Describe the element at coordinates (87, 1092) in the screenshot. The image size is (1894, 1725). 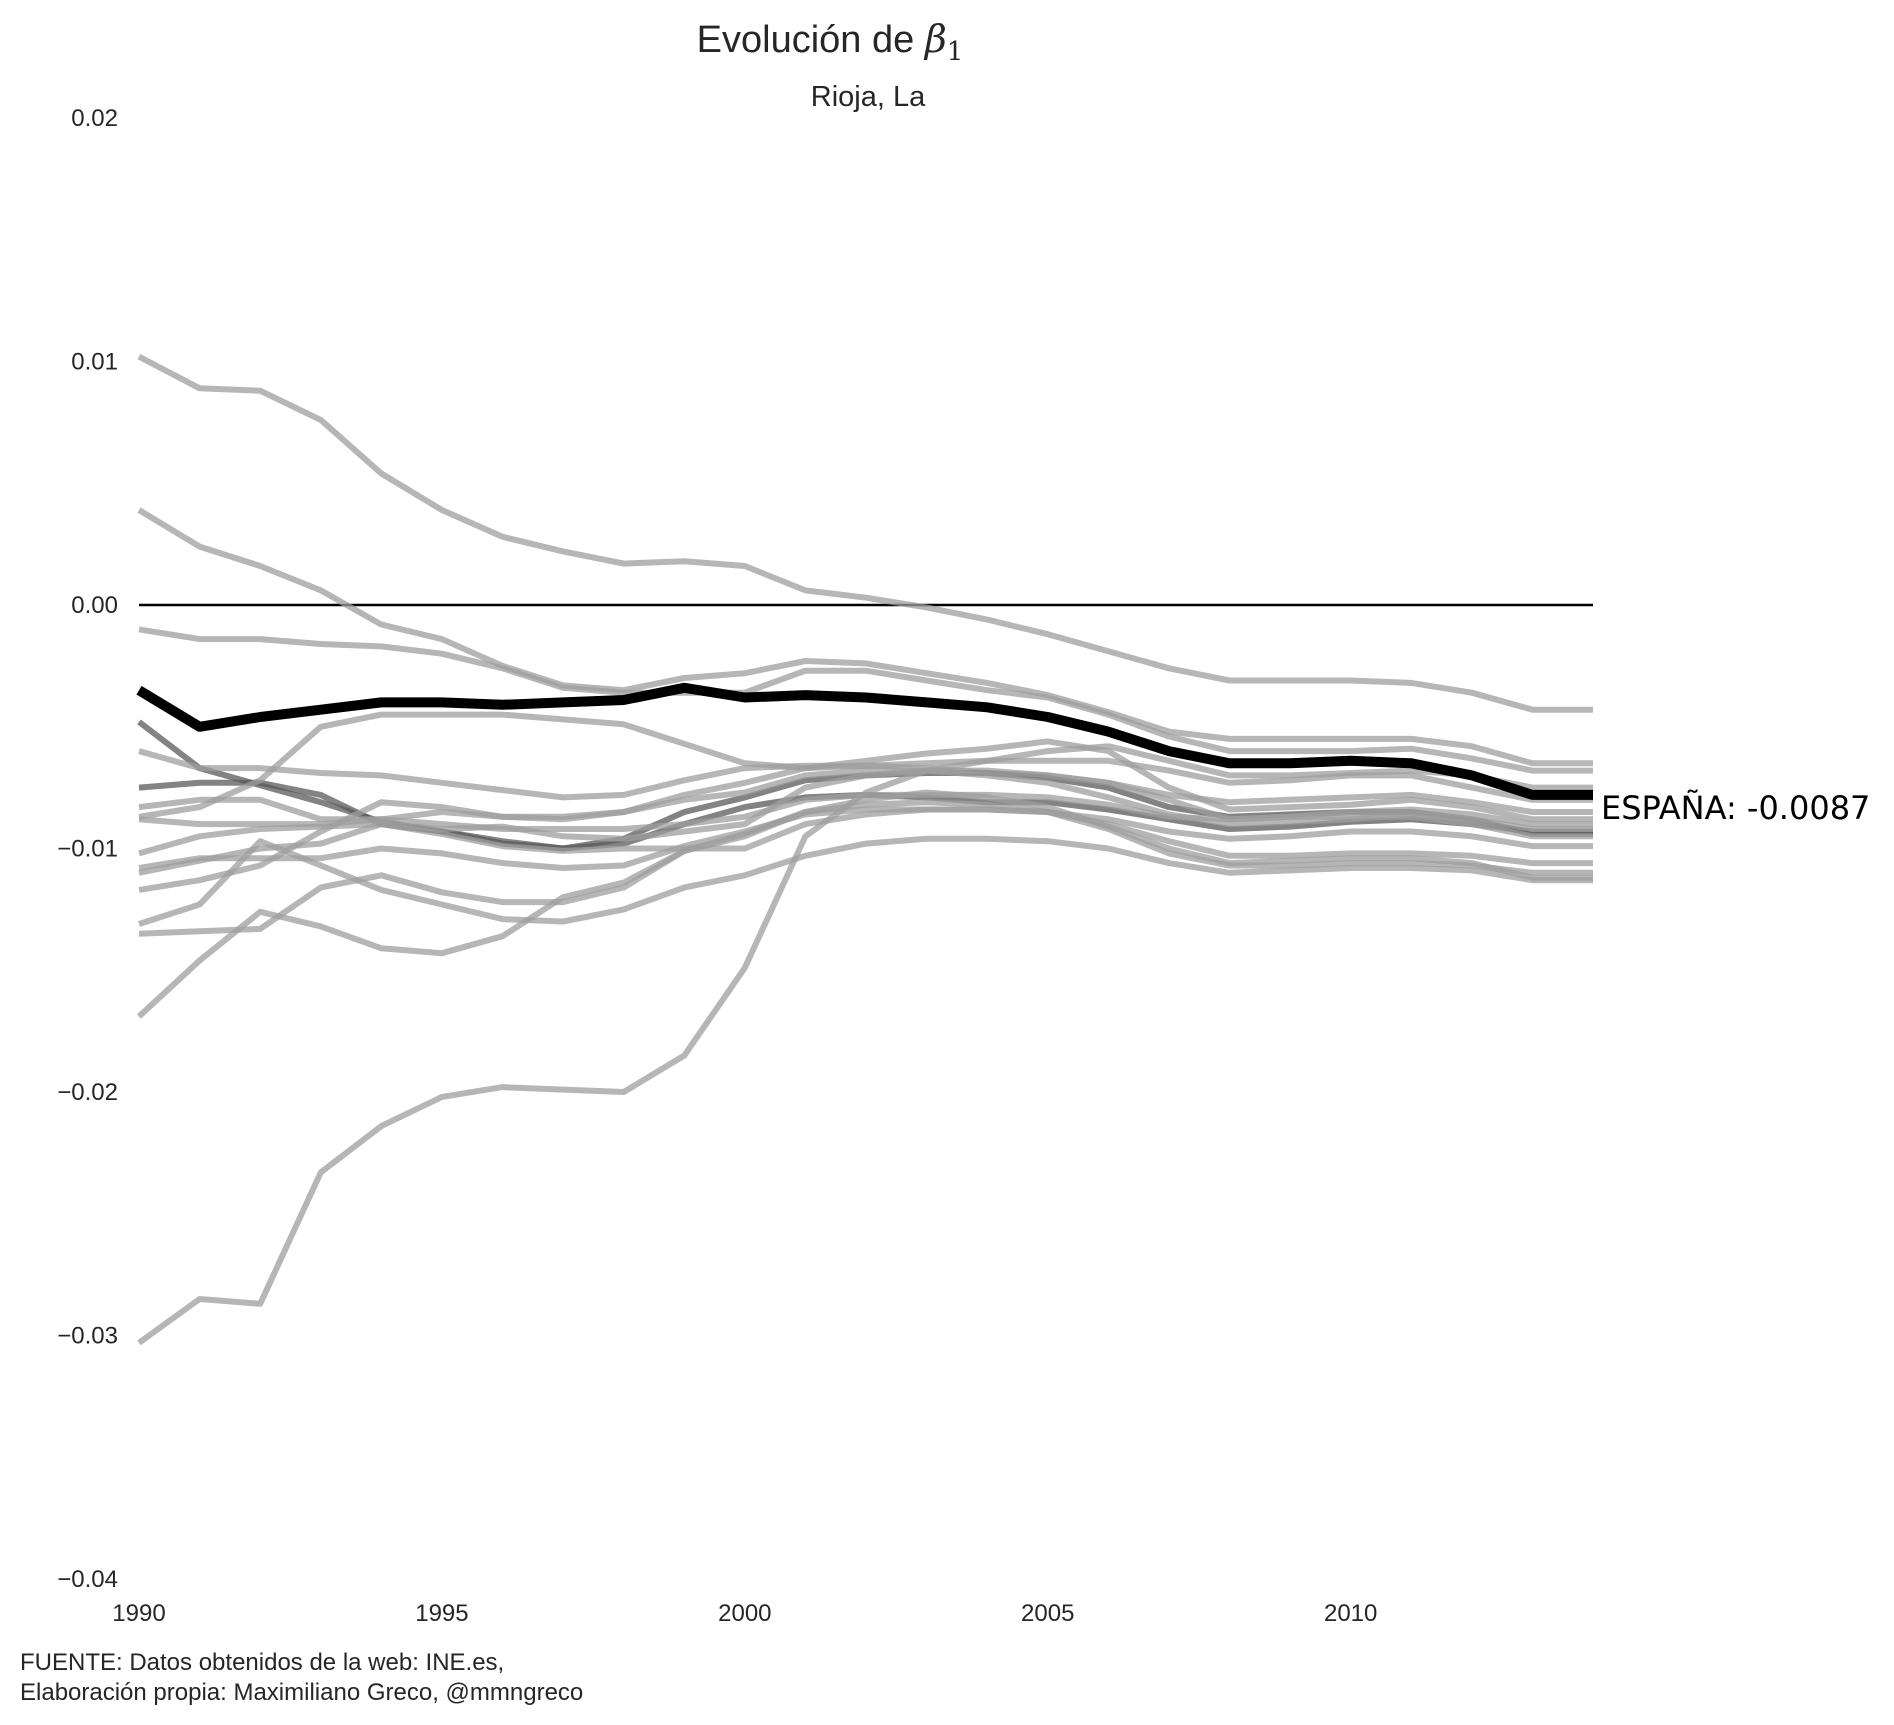
I see `y-tick-label: −0.02` at that location.